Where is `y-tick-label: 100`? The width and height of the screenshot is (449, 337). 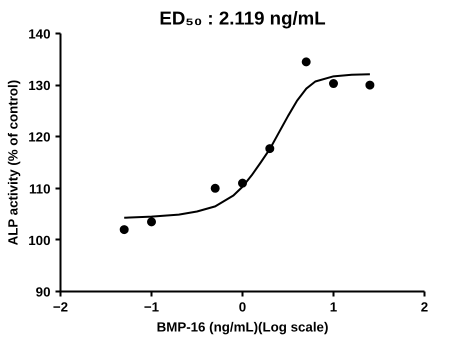
y-tick-label: 100 is located at coordinates (39, 240).